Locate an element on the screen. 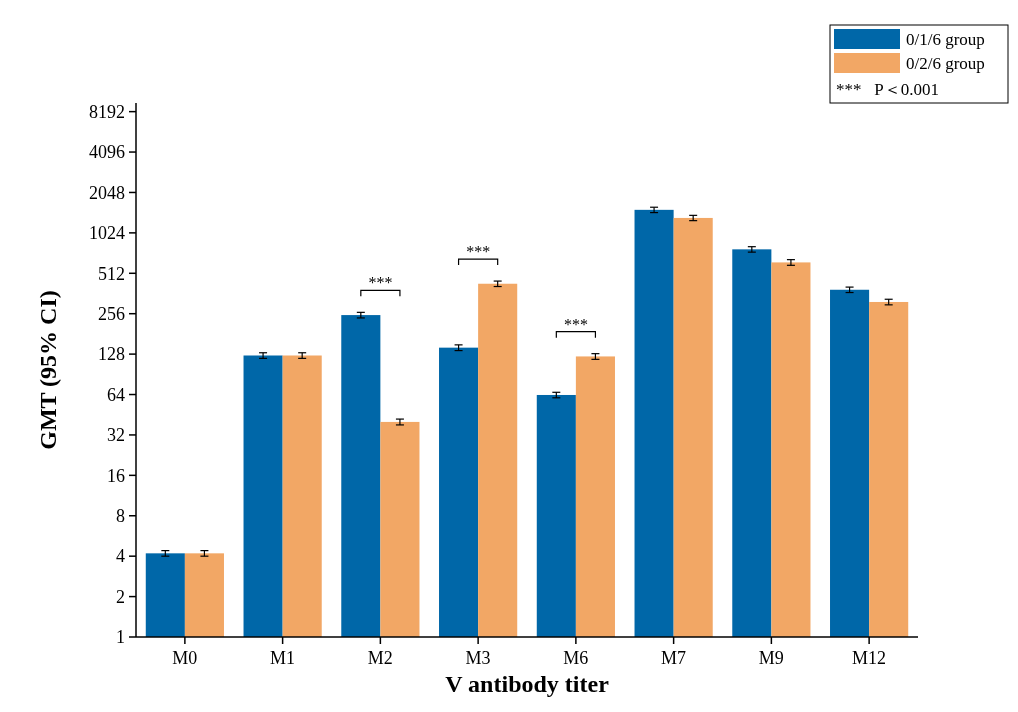 The height and width of the screenshot is (712, 1018). y-tick-label: 32 is located at coordinates (116, 435).